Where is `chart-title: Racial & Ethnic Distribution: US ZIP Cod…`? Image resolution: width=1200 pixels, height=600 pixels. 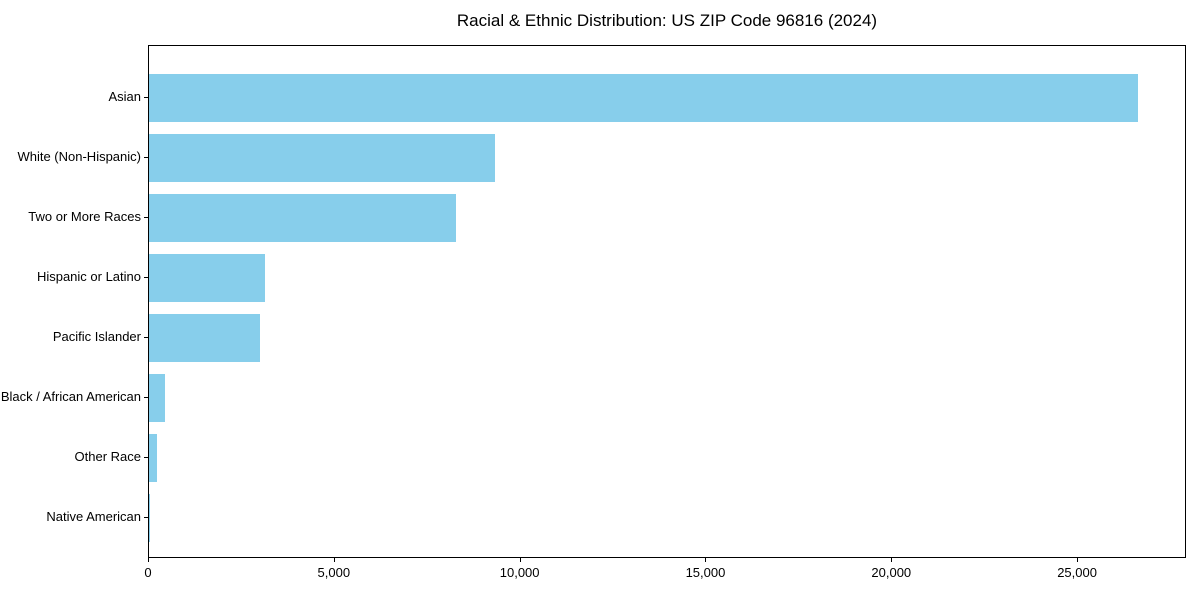 chart-title: Racial & Ethnic Distribution: US ZIP Cod… is located at coordinates (667, 20).